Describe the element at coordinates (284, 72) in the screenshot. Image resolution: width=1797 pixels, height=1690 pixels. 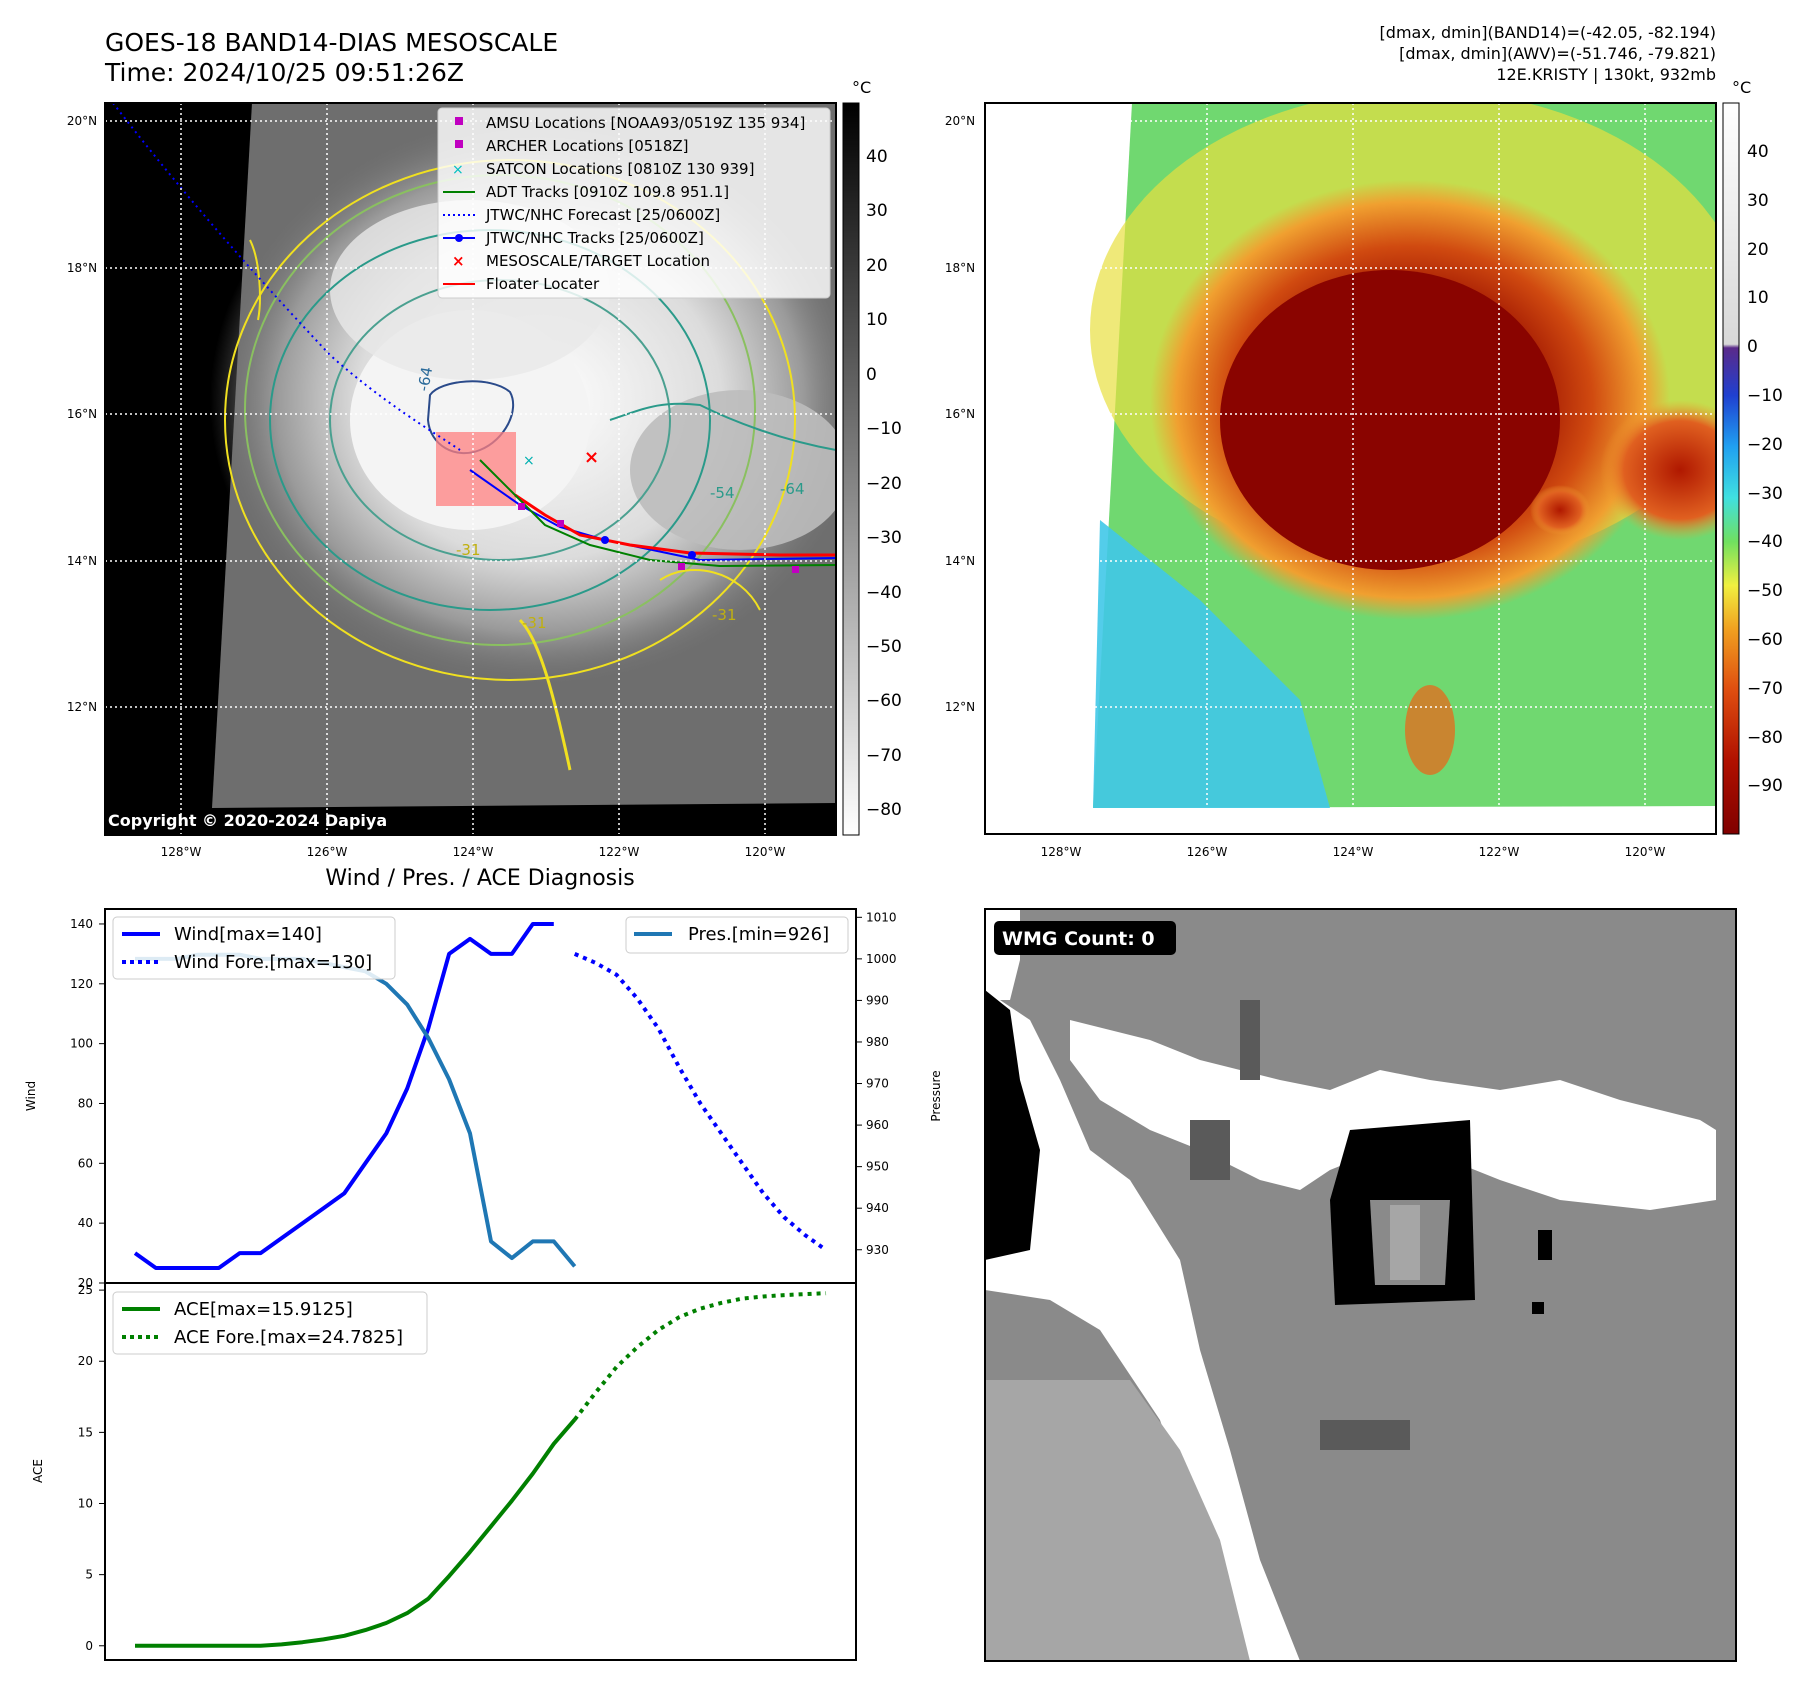
I see `figure-time: Time: 2024/10/25 09:51:26Z` at that location.